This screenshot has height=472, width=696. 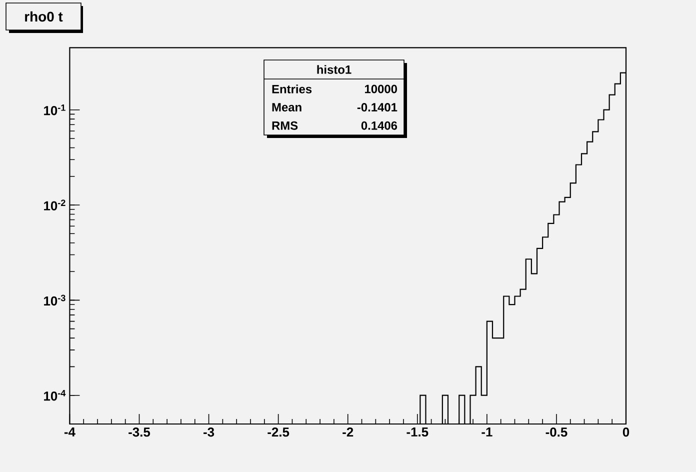 What do you see at coordinates (487, 432) in the screenshot?
I see `x-tick-label: -1` at bounding box center [487, 432].